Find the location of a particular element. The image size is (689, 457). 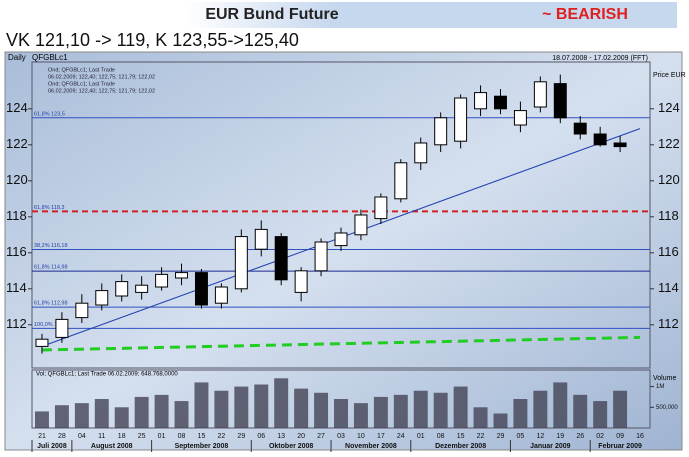

month-label: August 2008 is located at coordinates (112, 446).